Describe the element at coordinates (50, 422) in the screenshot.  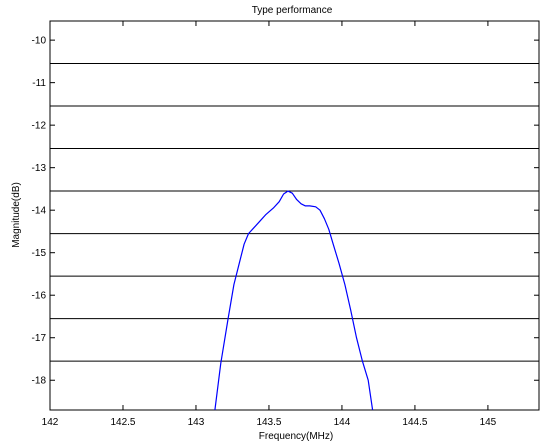
I see `x-tick-label: 142` at that location.